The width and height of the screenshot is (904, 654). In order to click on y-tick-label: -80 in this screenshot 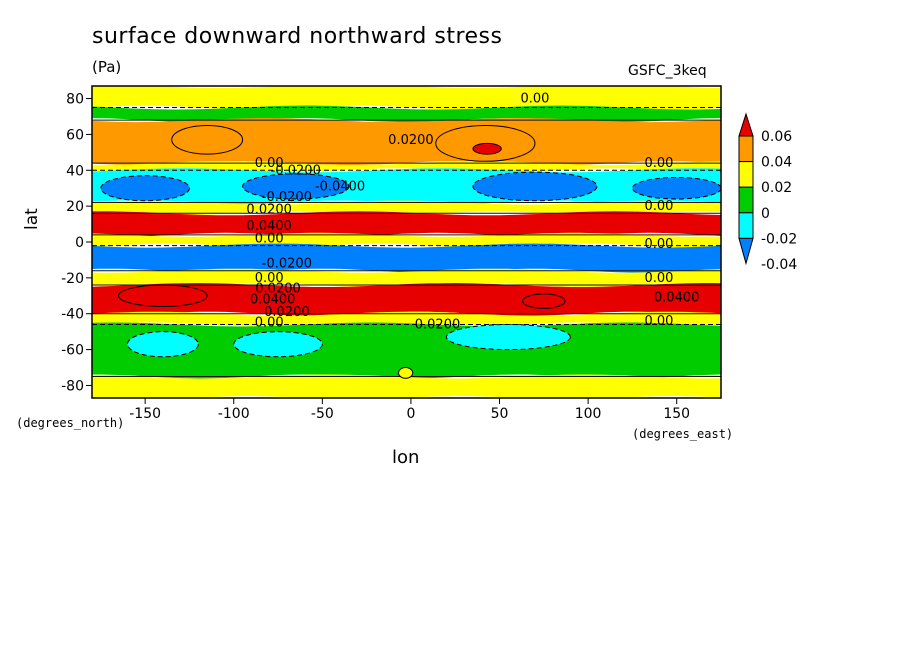, I will do `click(72, 386)`.